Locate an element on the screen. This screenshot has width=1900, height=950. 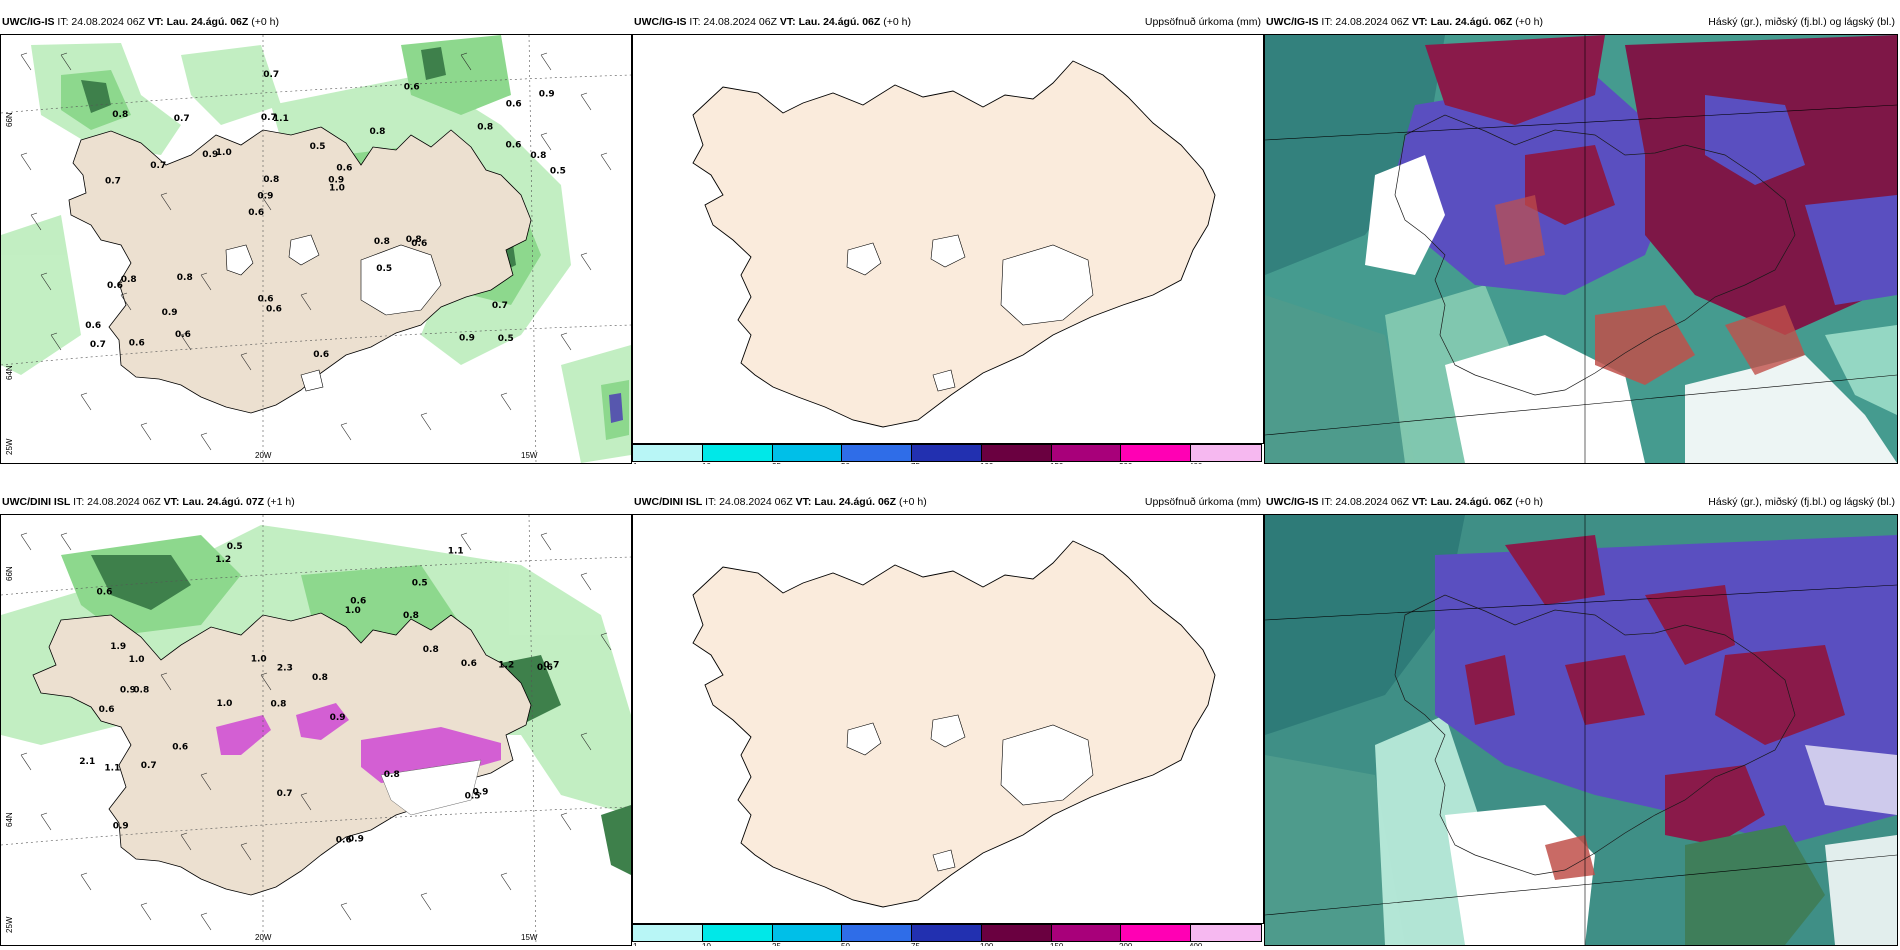
cb-tick: 10 is located at coordinates (706, 463).